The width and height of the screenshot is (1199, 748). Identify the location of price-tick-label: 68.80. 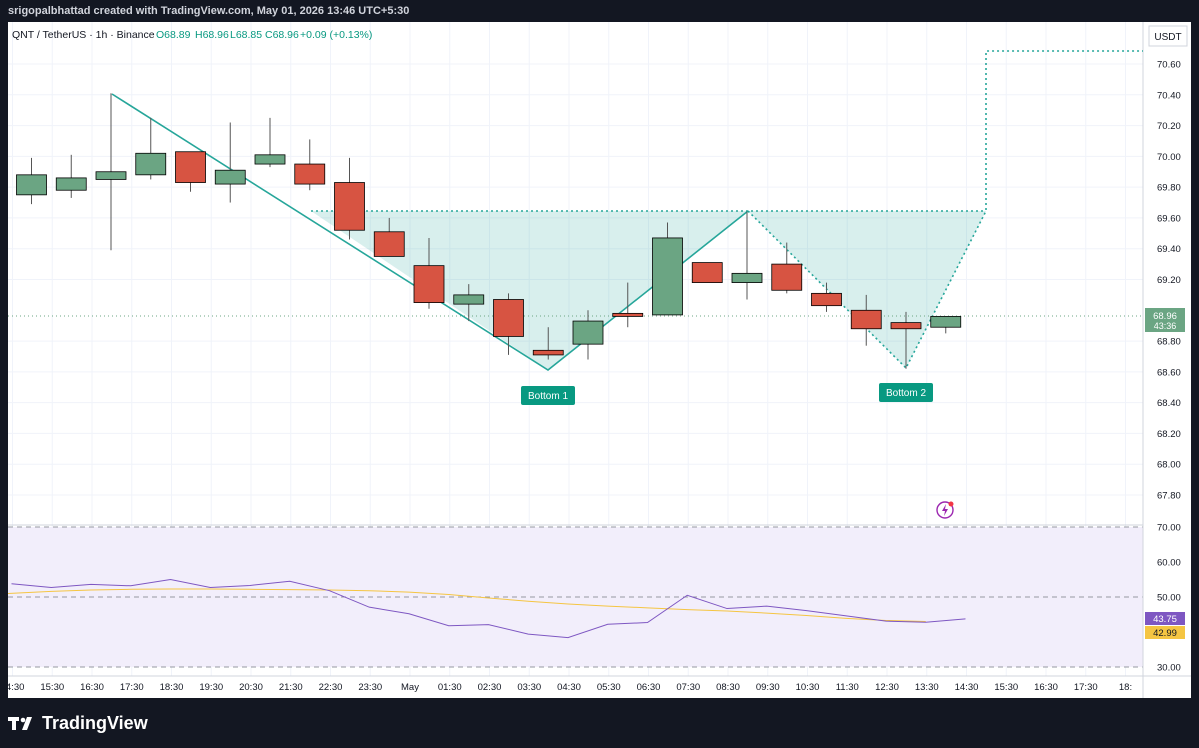
(1169, 342).